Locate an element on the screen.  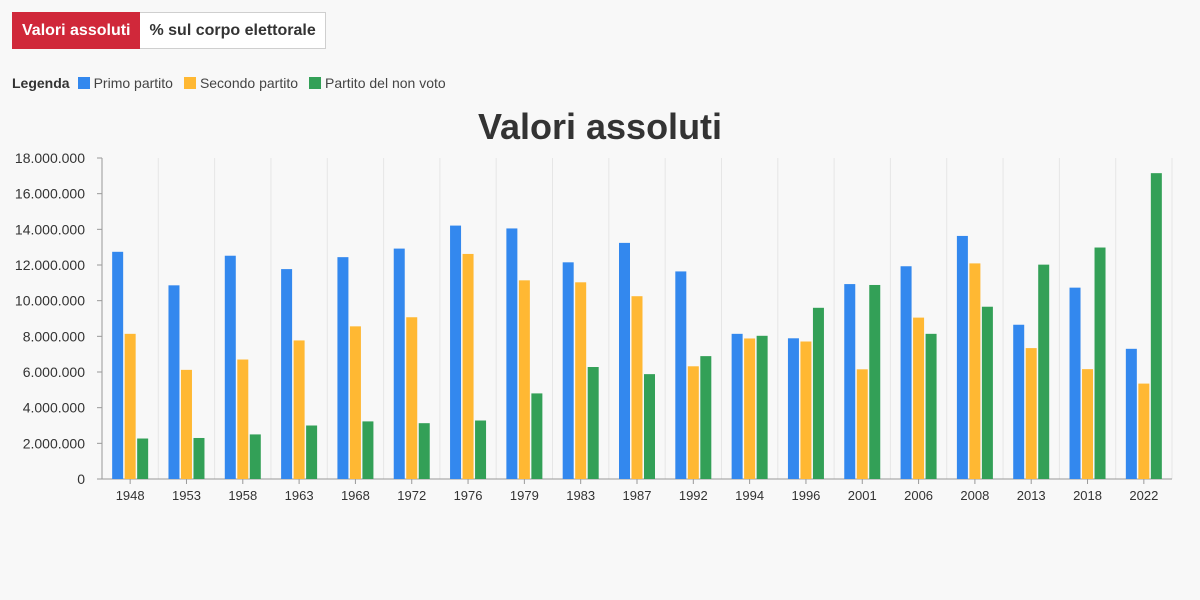
legend-item-non-voto: Partito del non voto is located at coordinates (377, 83).